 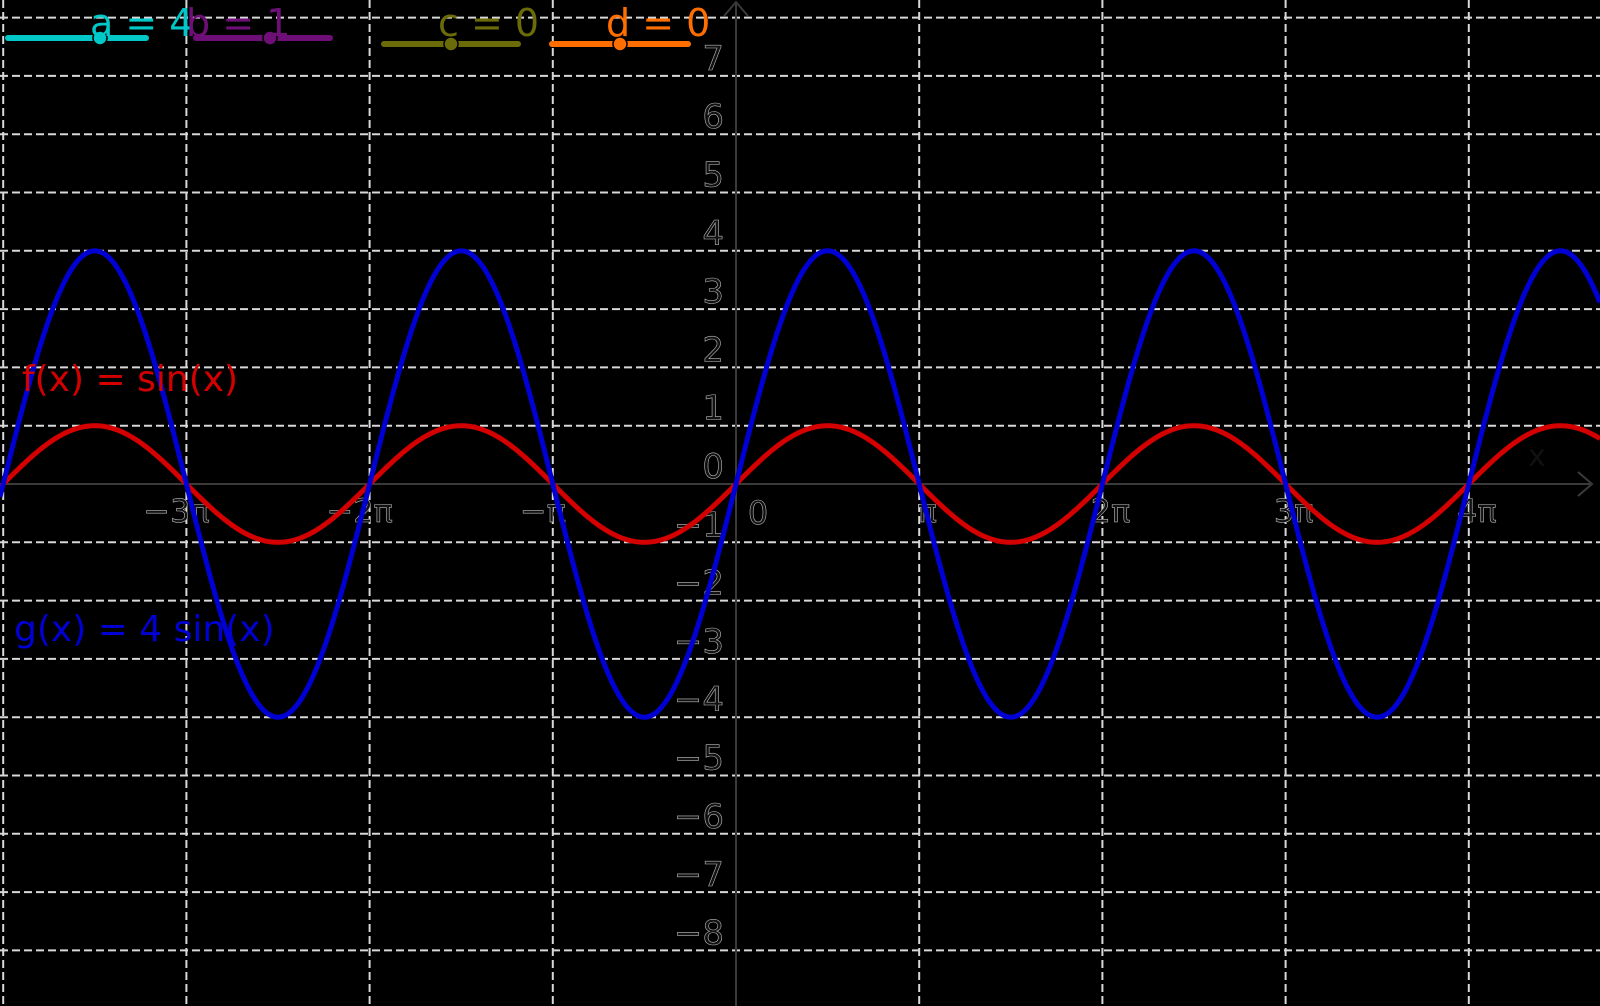 I want to click on svg-text: 7, so click(x=713, y=59).